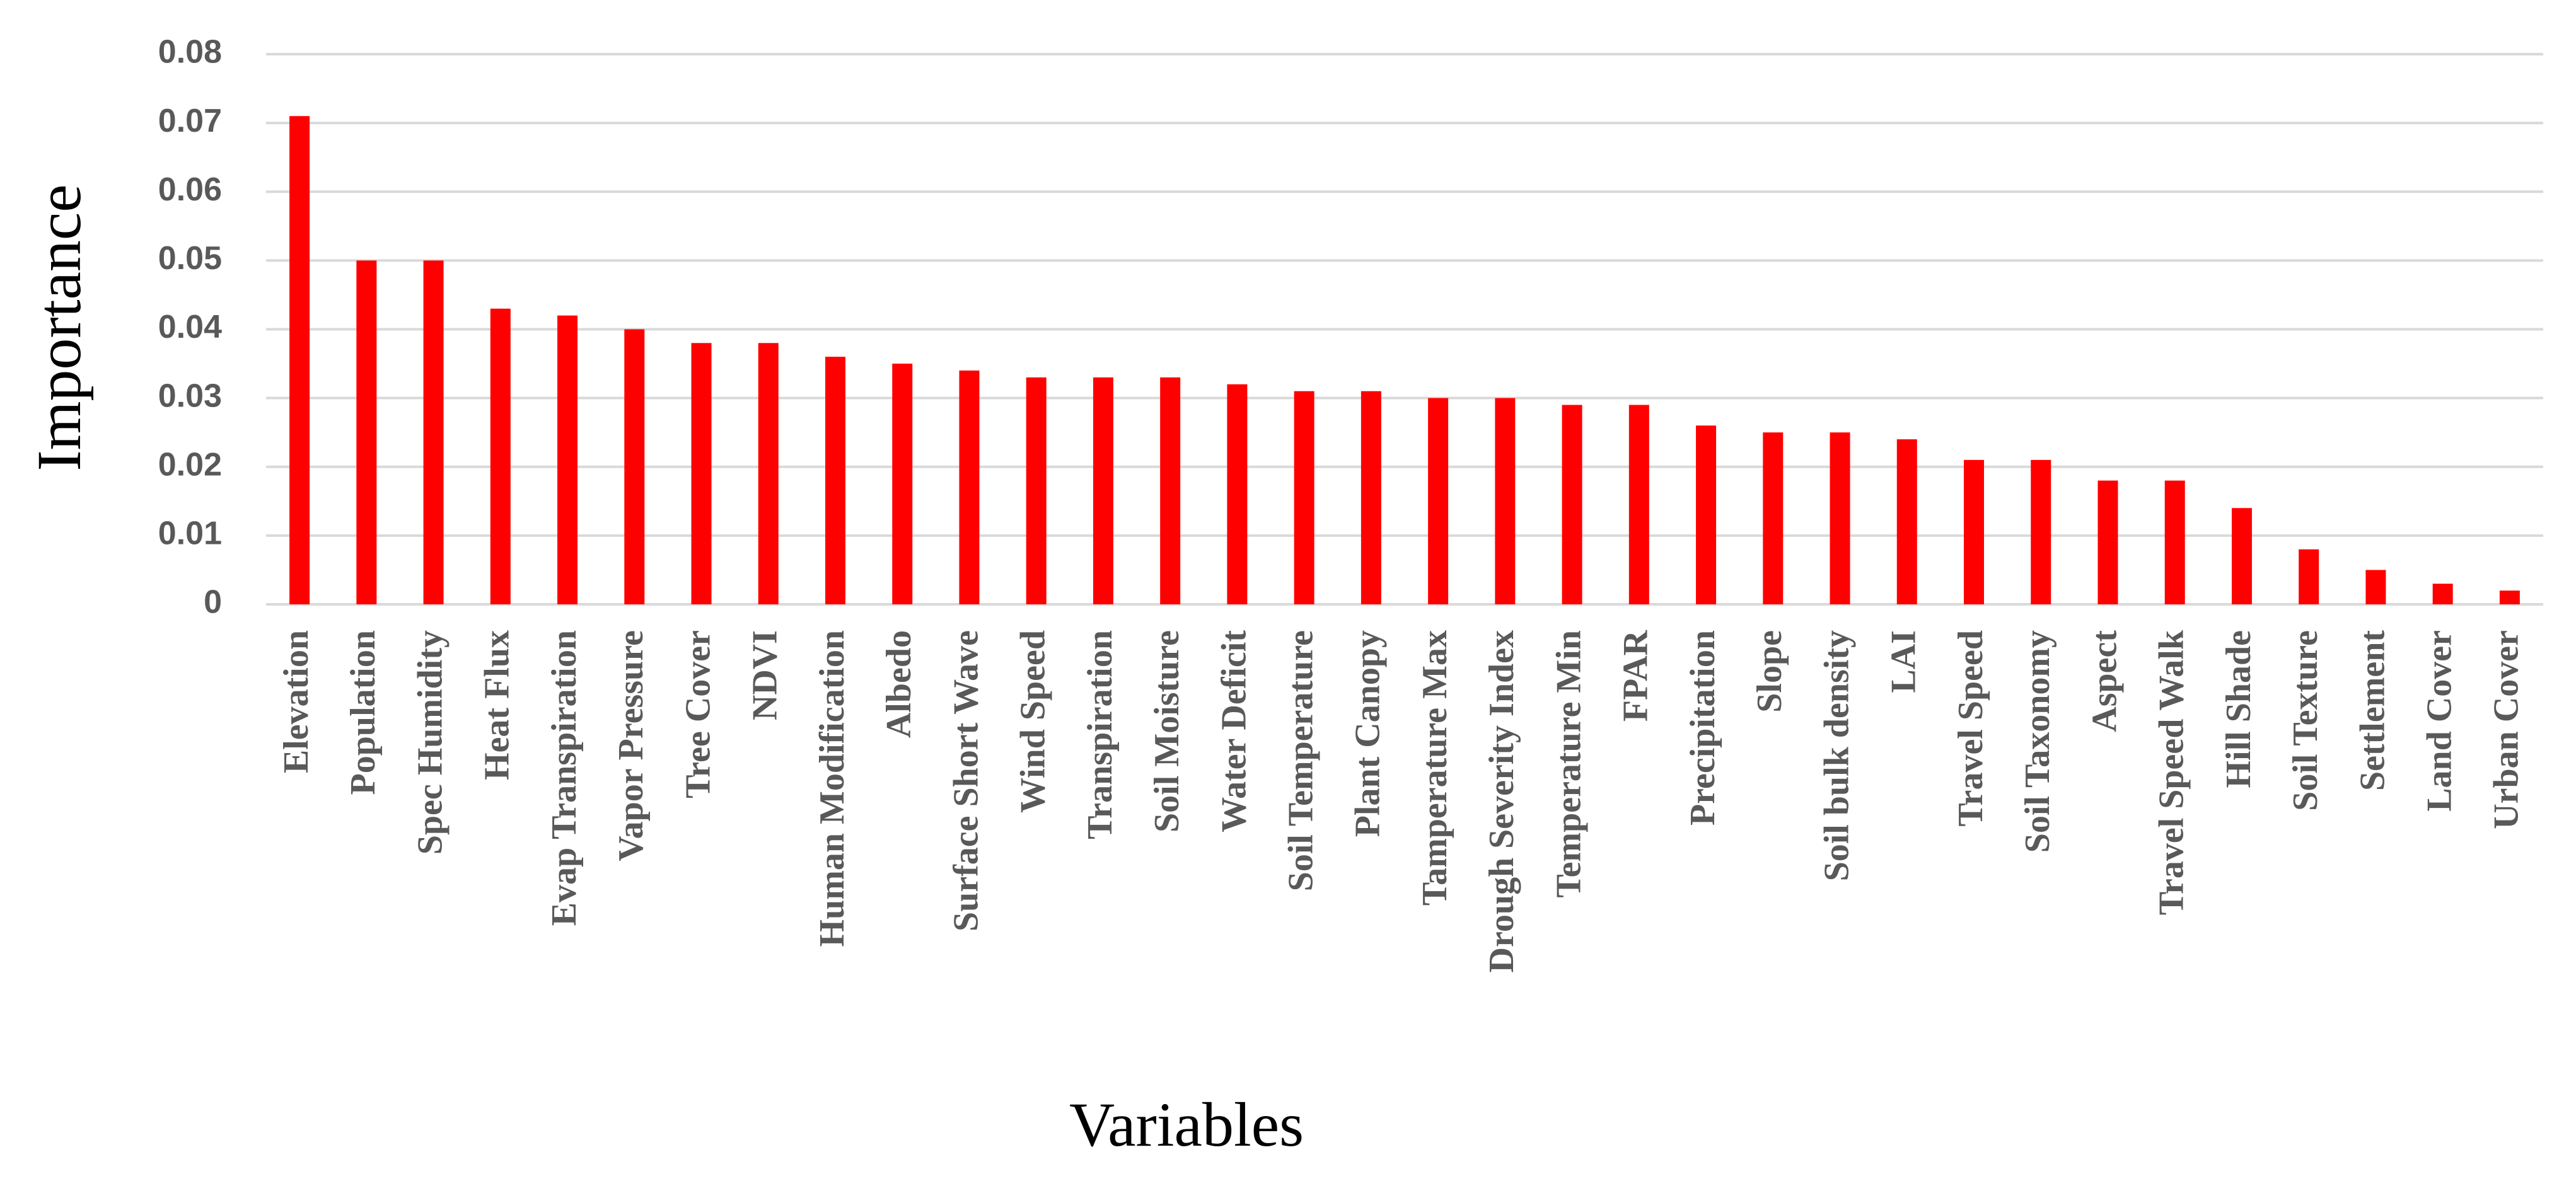  I want to click on x-tick-label: Precipitation, so click(1703, 728).